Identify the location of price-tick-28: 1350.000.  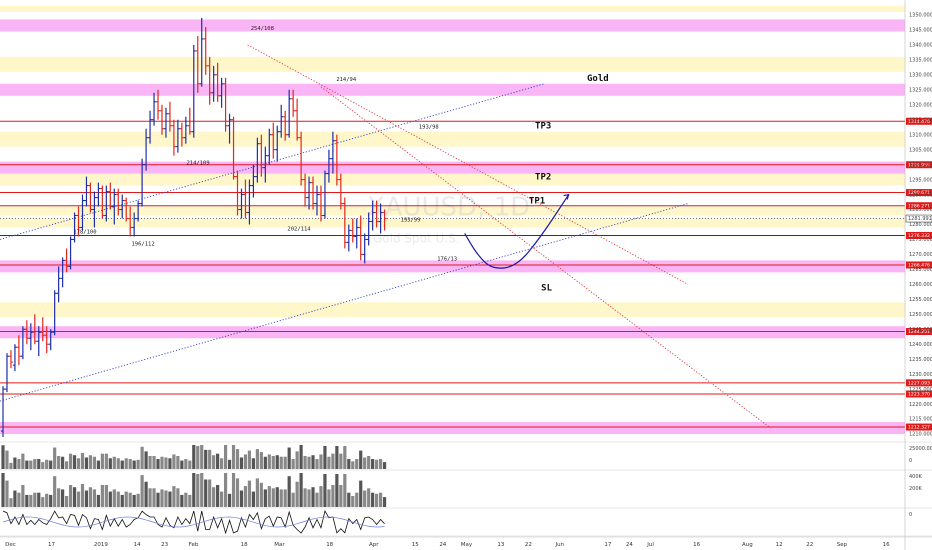
(920, 16).